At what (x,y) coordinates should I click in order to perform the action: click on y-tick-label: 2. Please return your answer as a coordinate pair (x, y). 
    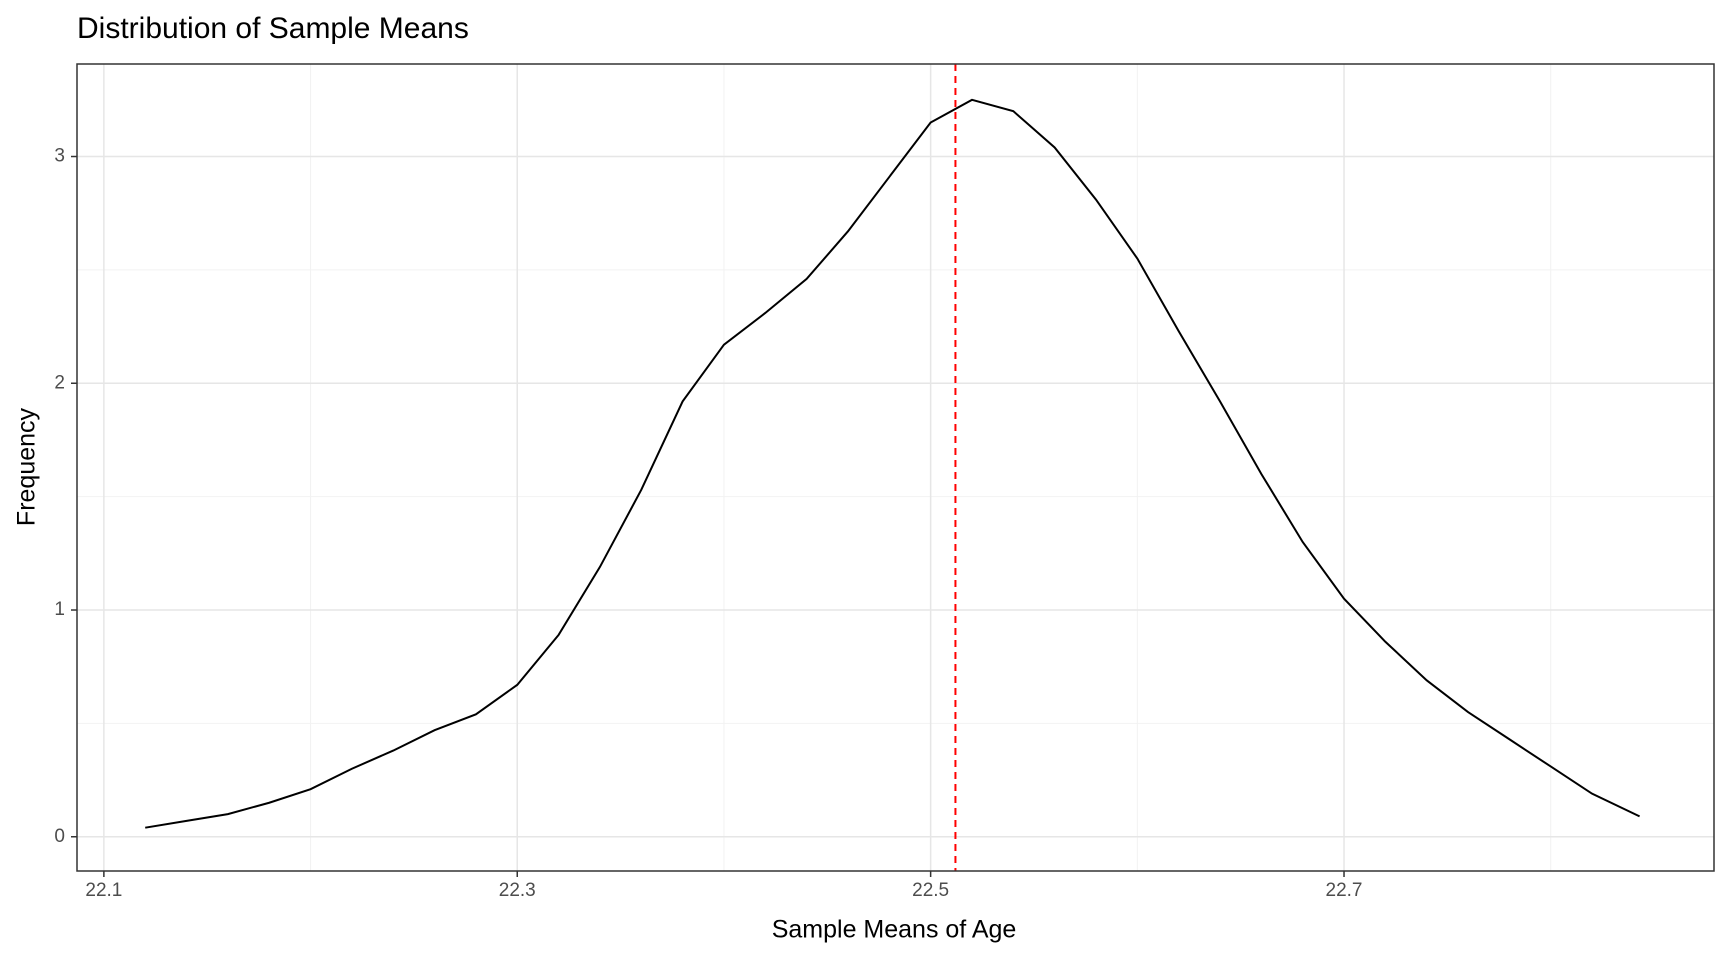
    Looking at the image, I should click on (59, 382).